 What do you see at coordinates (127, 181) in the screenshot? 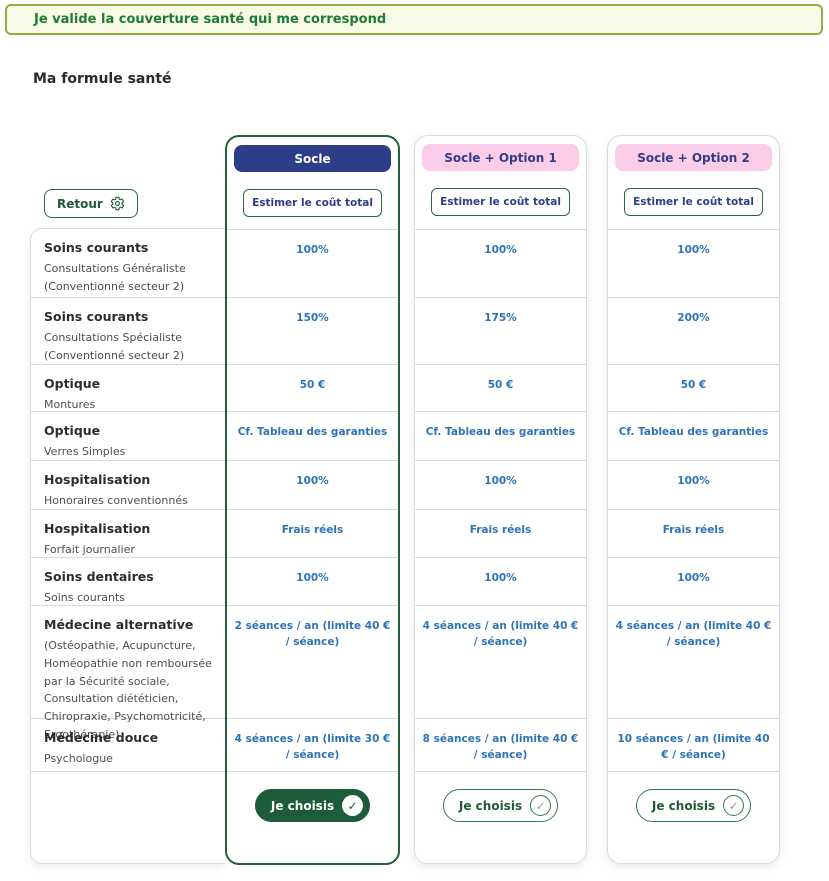
I see `benefits-column-header: Retour` at bounding box center [127, 181].